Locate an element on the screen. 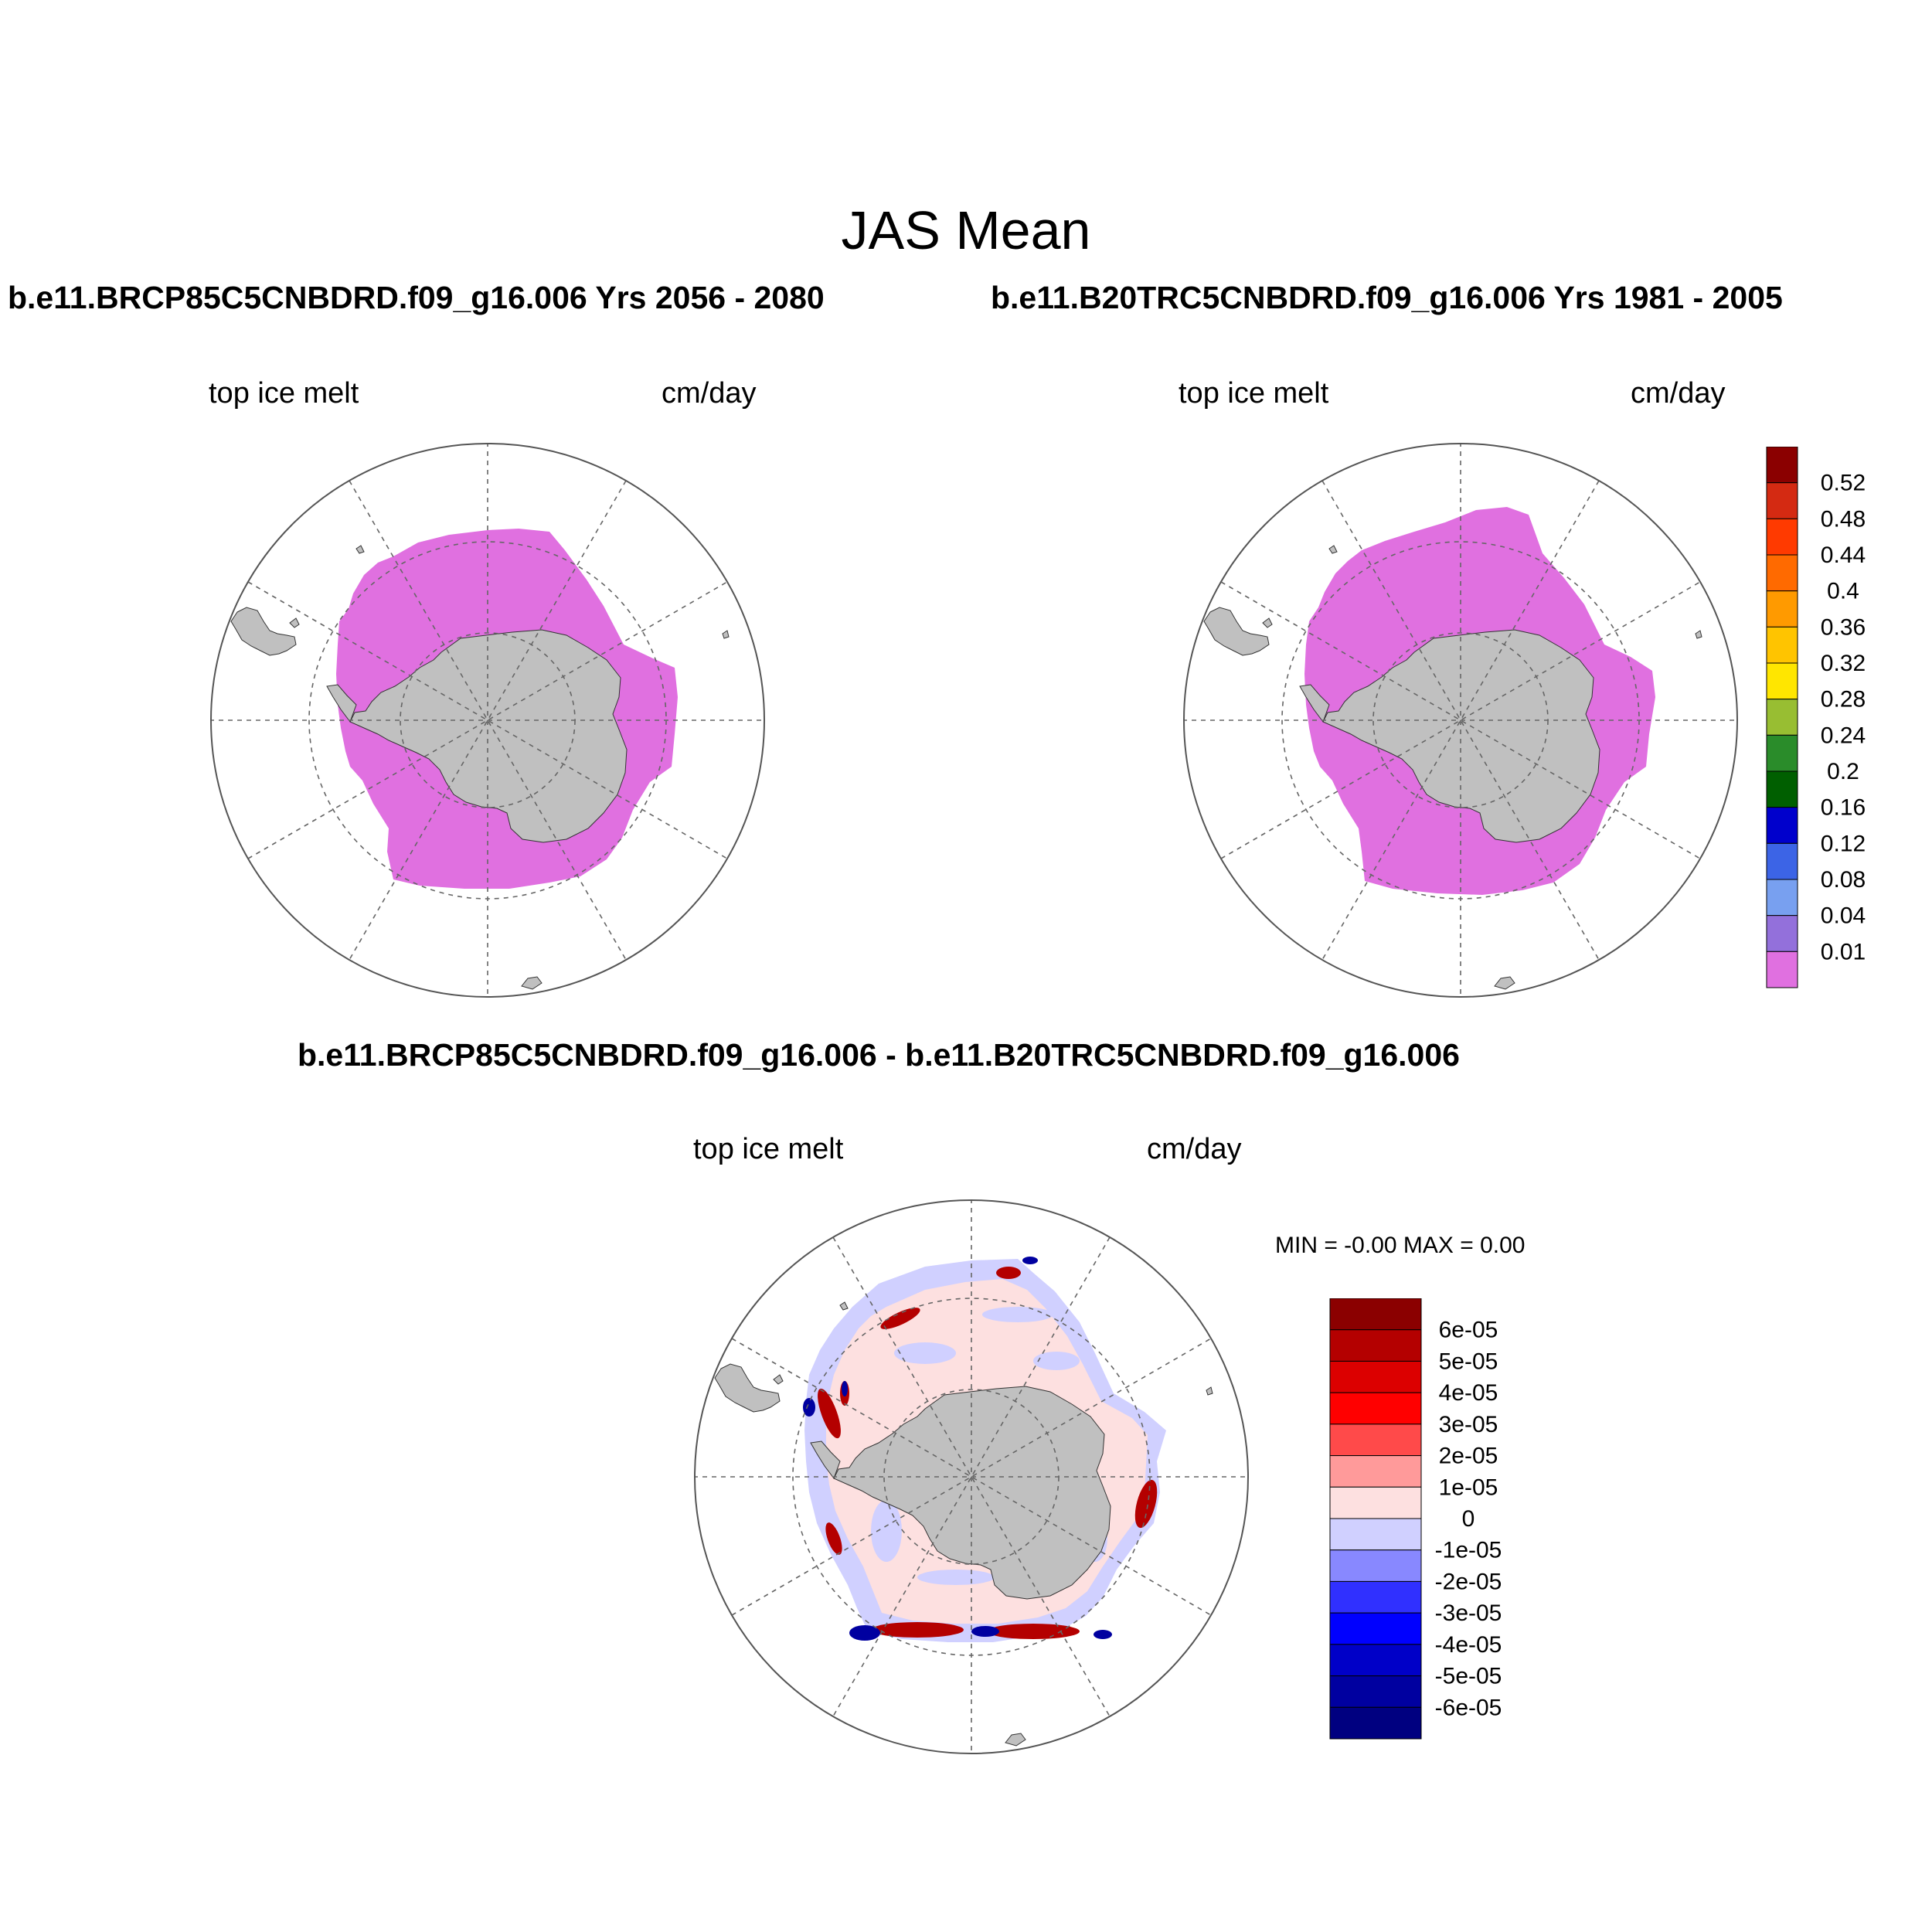 Image resolution: width=1932 pixels, height=1932 pixels. top-right-polar-map is located at coordinates (1461, 720).